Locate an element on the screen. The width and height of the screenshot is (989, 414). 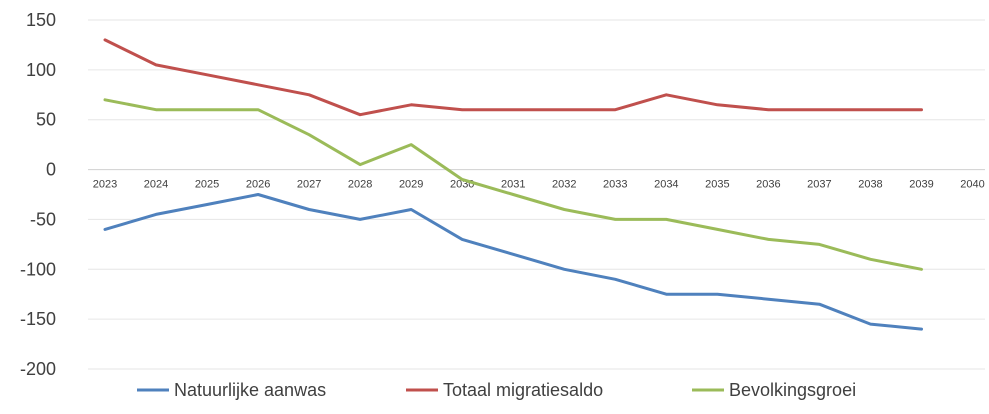
y-tick-label: 50 is located at coordinates (46, 120).